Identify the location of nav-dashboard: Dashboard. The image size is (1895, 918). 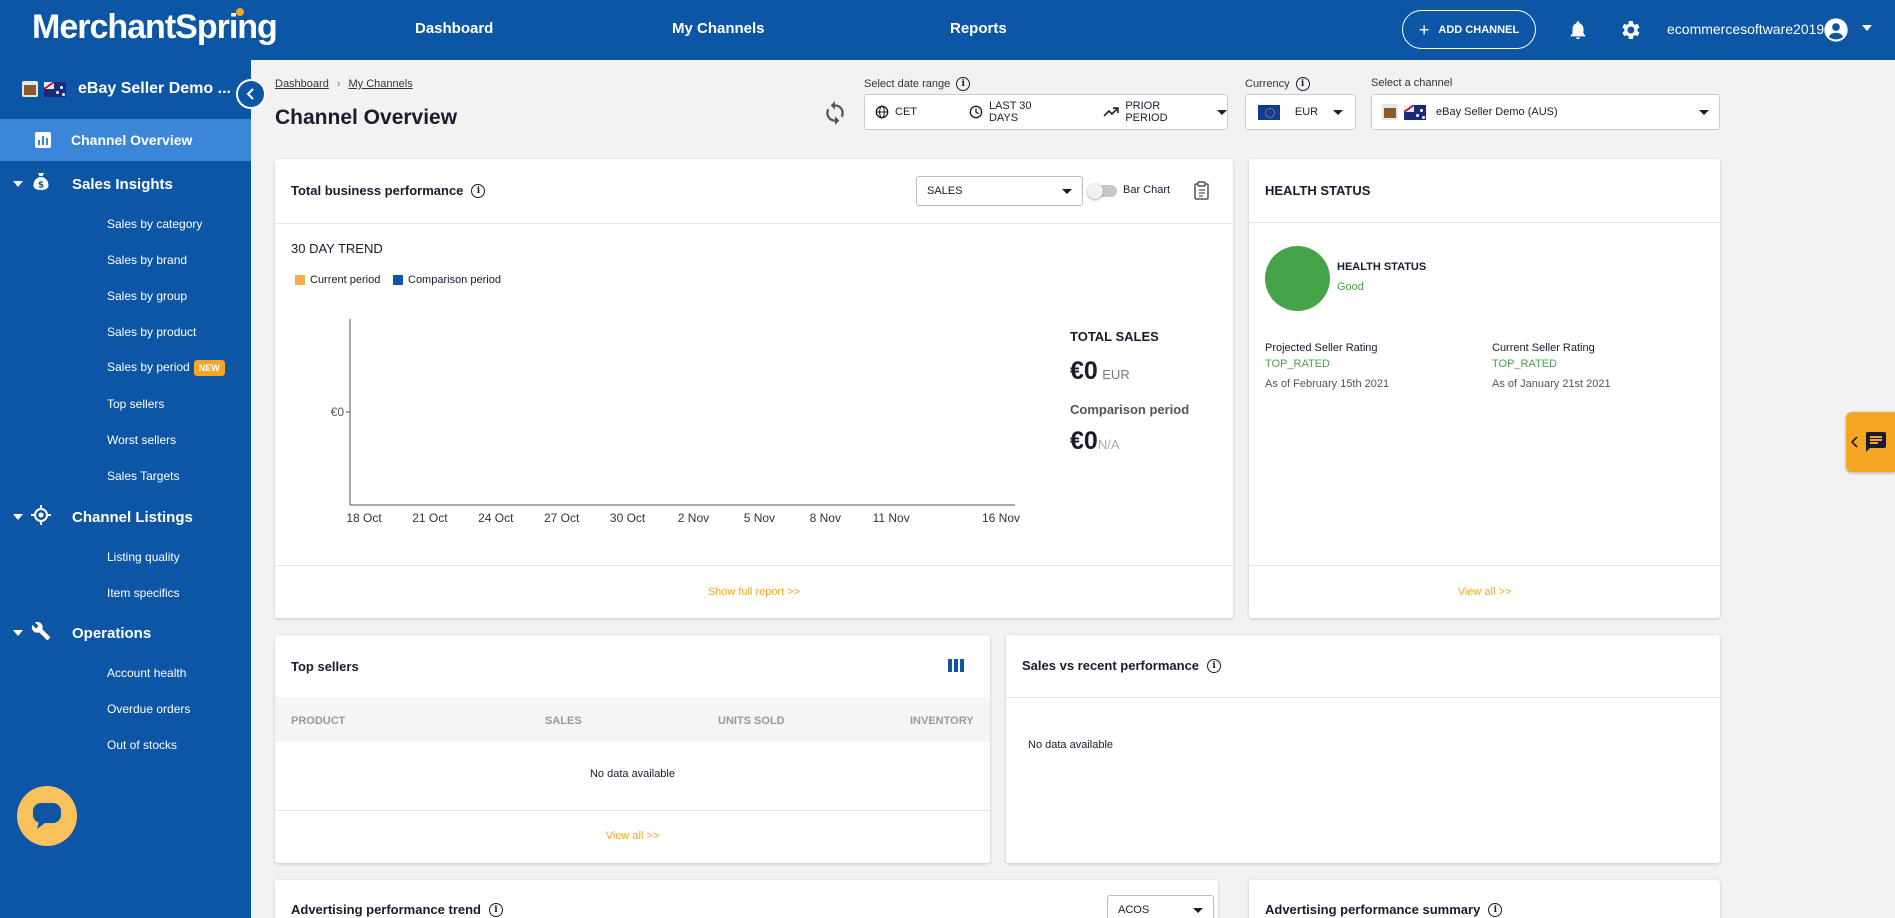
(454, 28).